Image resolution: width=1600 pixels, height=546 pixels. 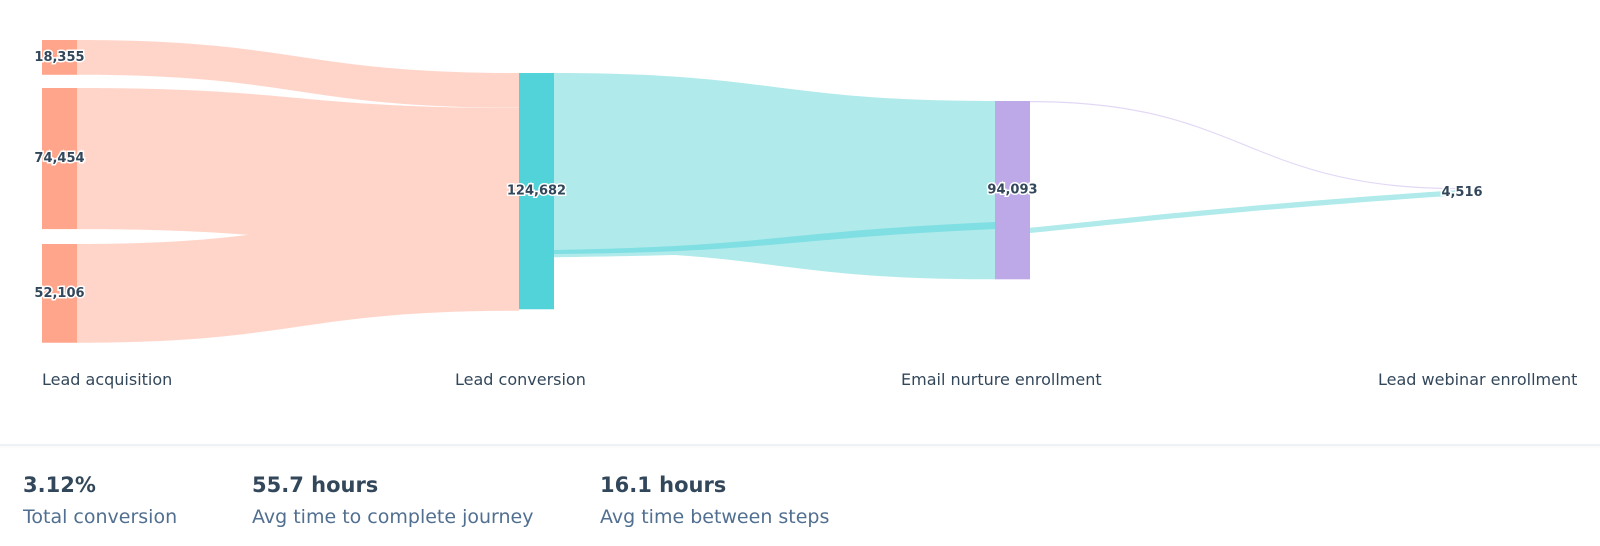 I want to click on node-value-label-conv: 124,682, so click(x=536, y=191).